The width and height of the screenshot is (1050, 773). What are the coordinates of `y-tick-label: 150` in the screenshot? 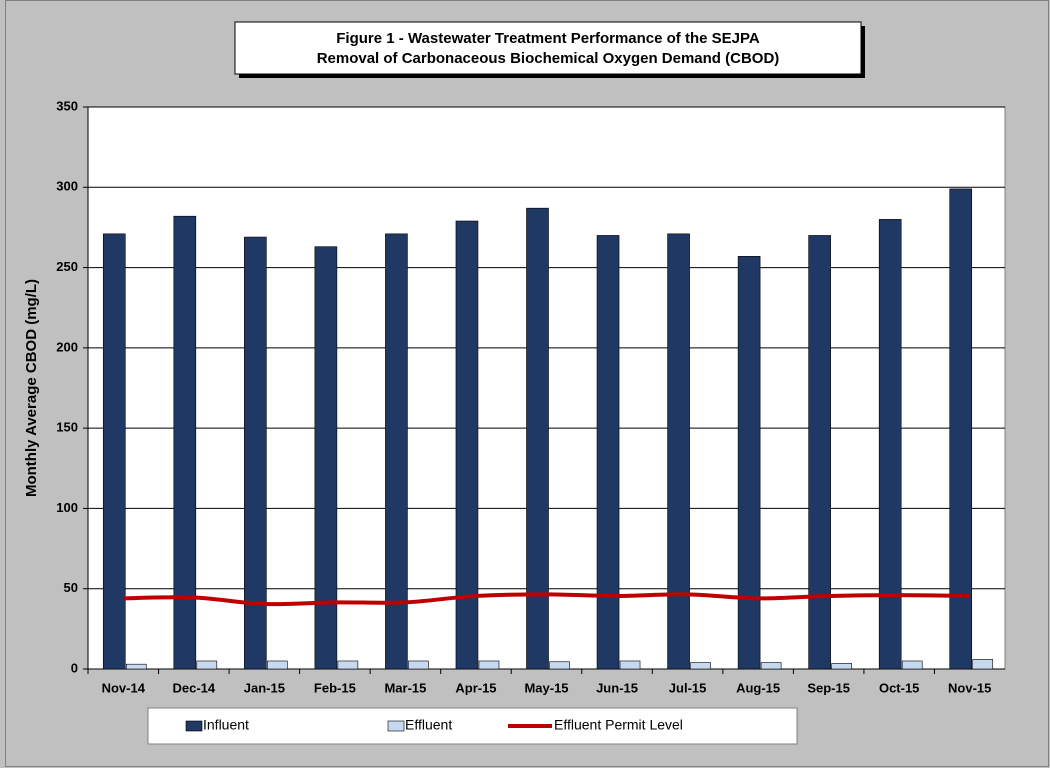 It's located at (67, 427).